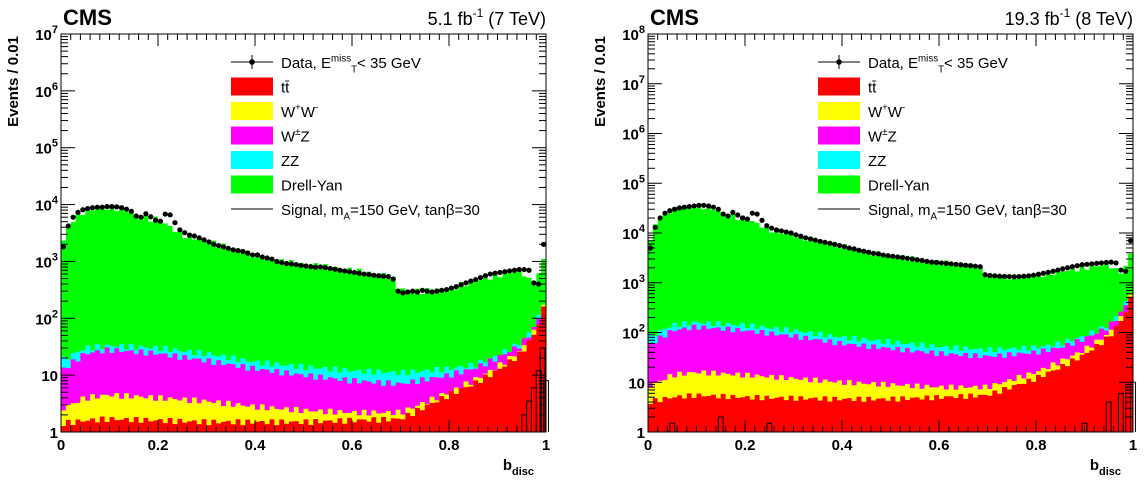 The width and height of the screenshot is (1146, 482). Describe the element at coordinates (514, 19) in the screenshot. I see `lumi-energy: (7 TeV)` at that location.